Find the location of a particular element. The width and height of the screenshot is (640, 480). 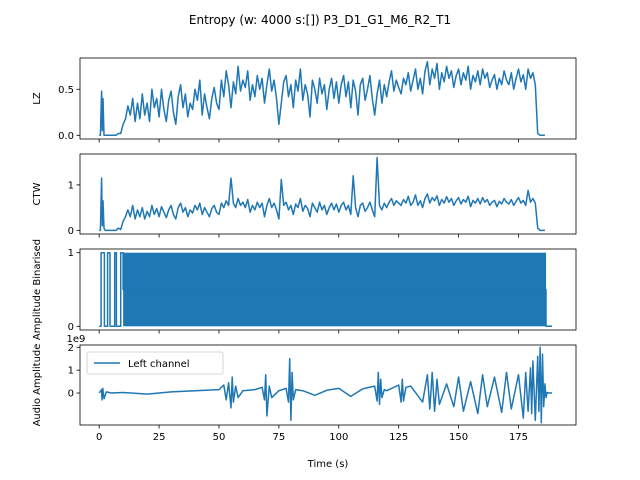

binarised-y-tick-label: 1 is located at coordinates (71, 253).